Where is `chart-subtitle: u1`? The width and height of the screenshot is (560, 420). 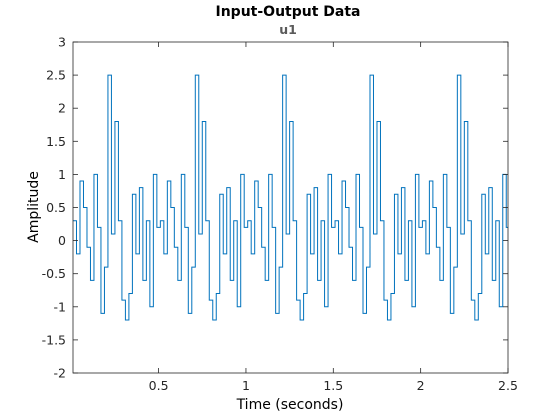
chart-subtitle: u1 is located at coordinates (288, 29).